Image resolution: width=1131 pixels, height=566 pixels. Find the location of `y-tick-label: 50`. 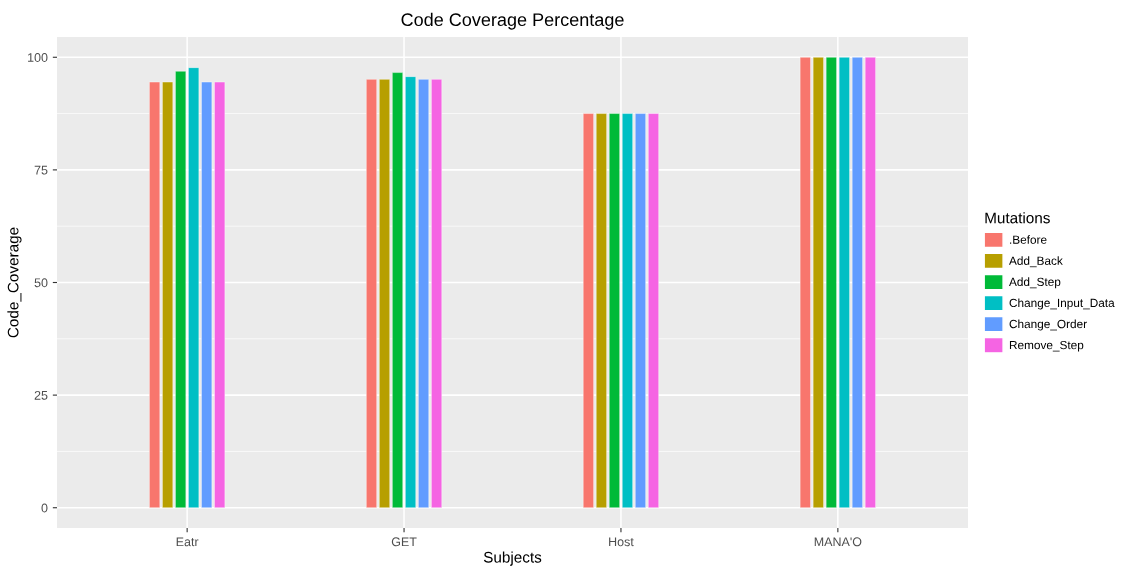

y-tick-label: 50 is located at coordinates (41, 283).